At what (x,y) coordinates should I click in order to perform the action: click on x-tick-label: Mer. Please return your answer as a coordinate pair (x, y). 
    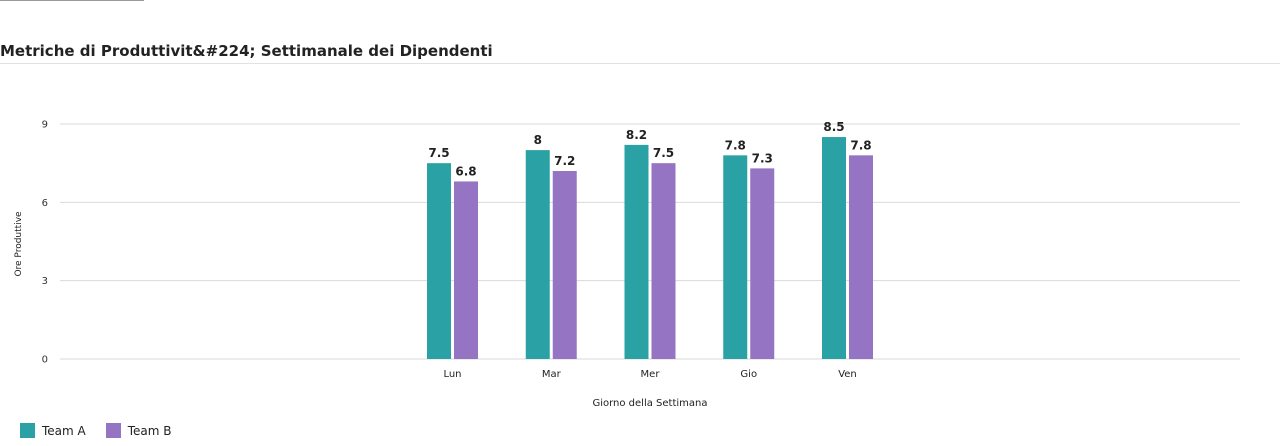
    Looking at the image, I should click on (651, 374).